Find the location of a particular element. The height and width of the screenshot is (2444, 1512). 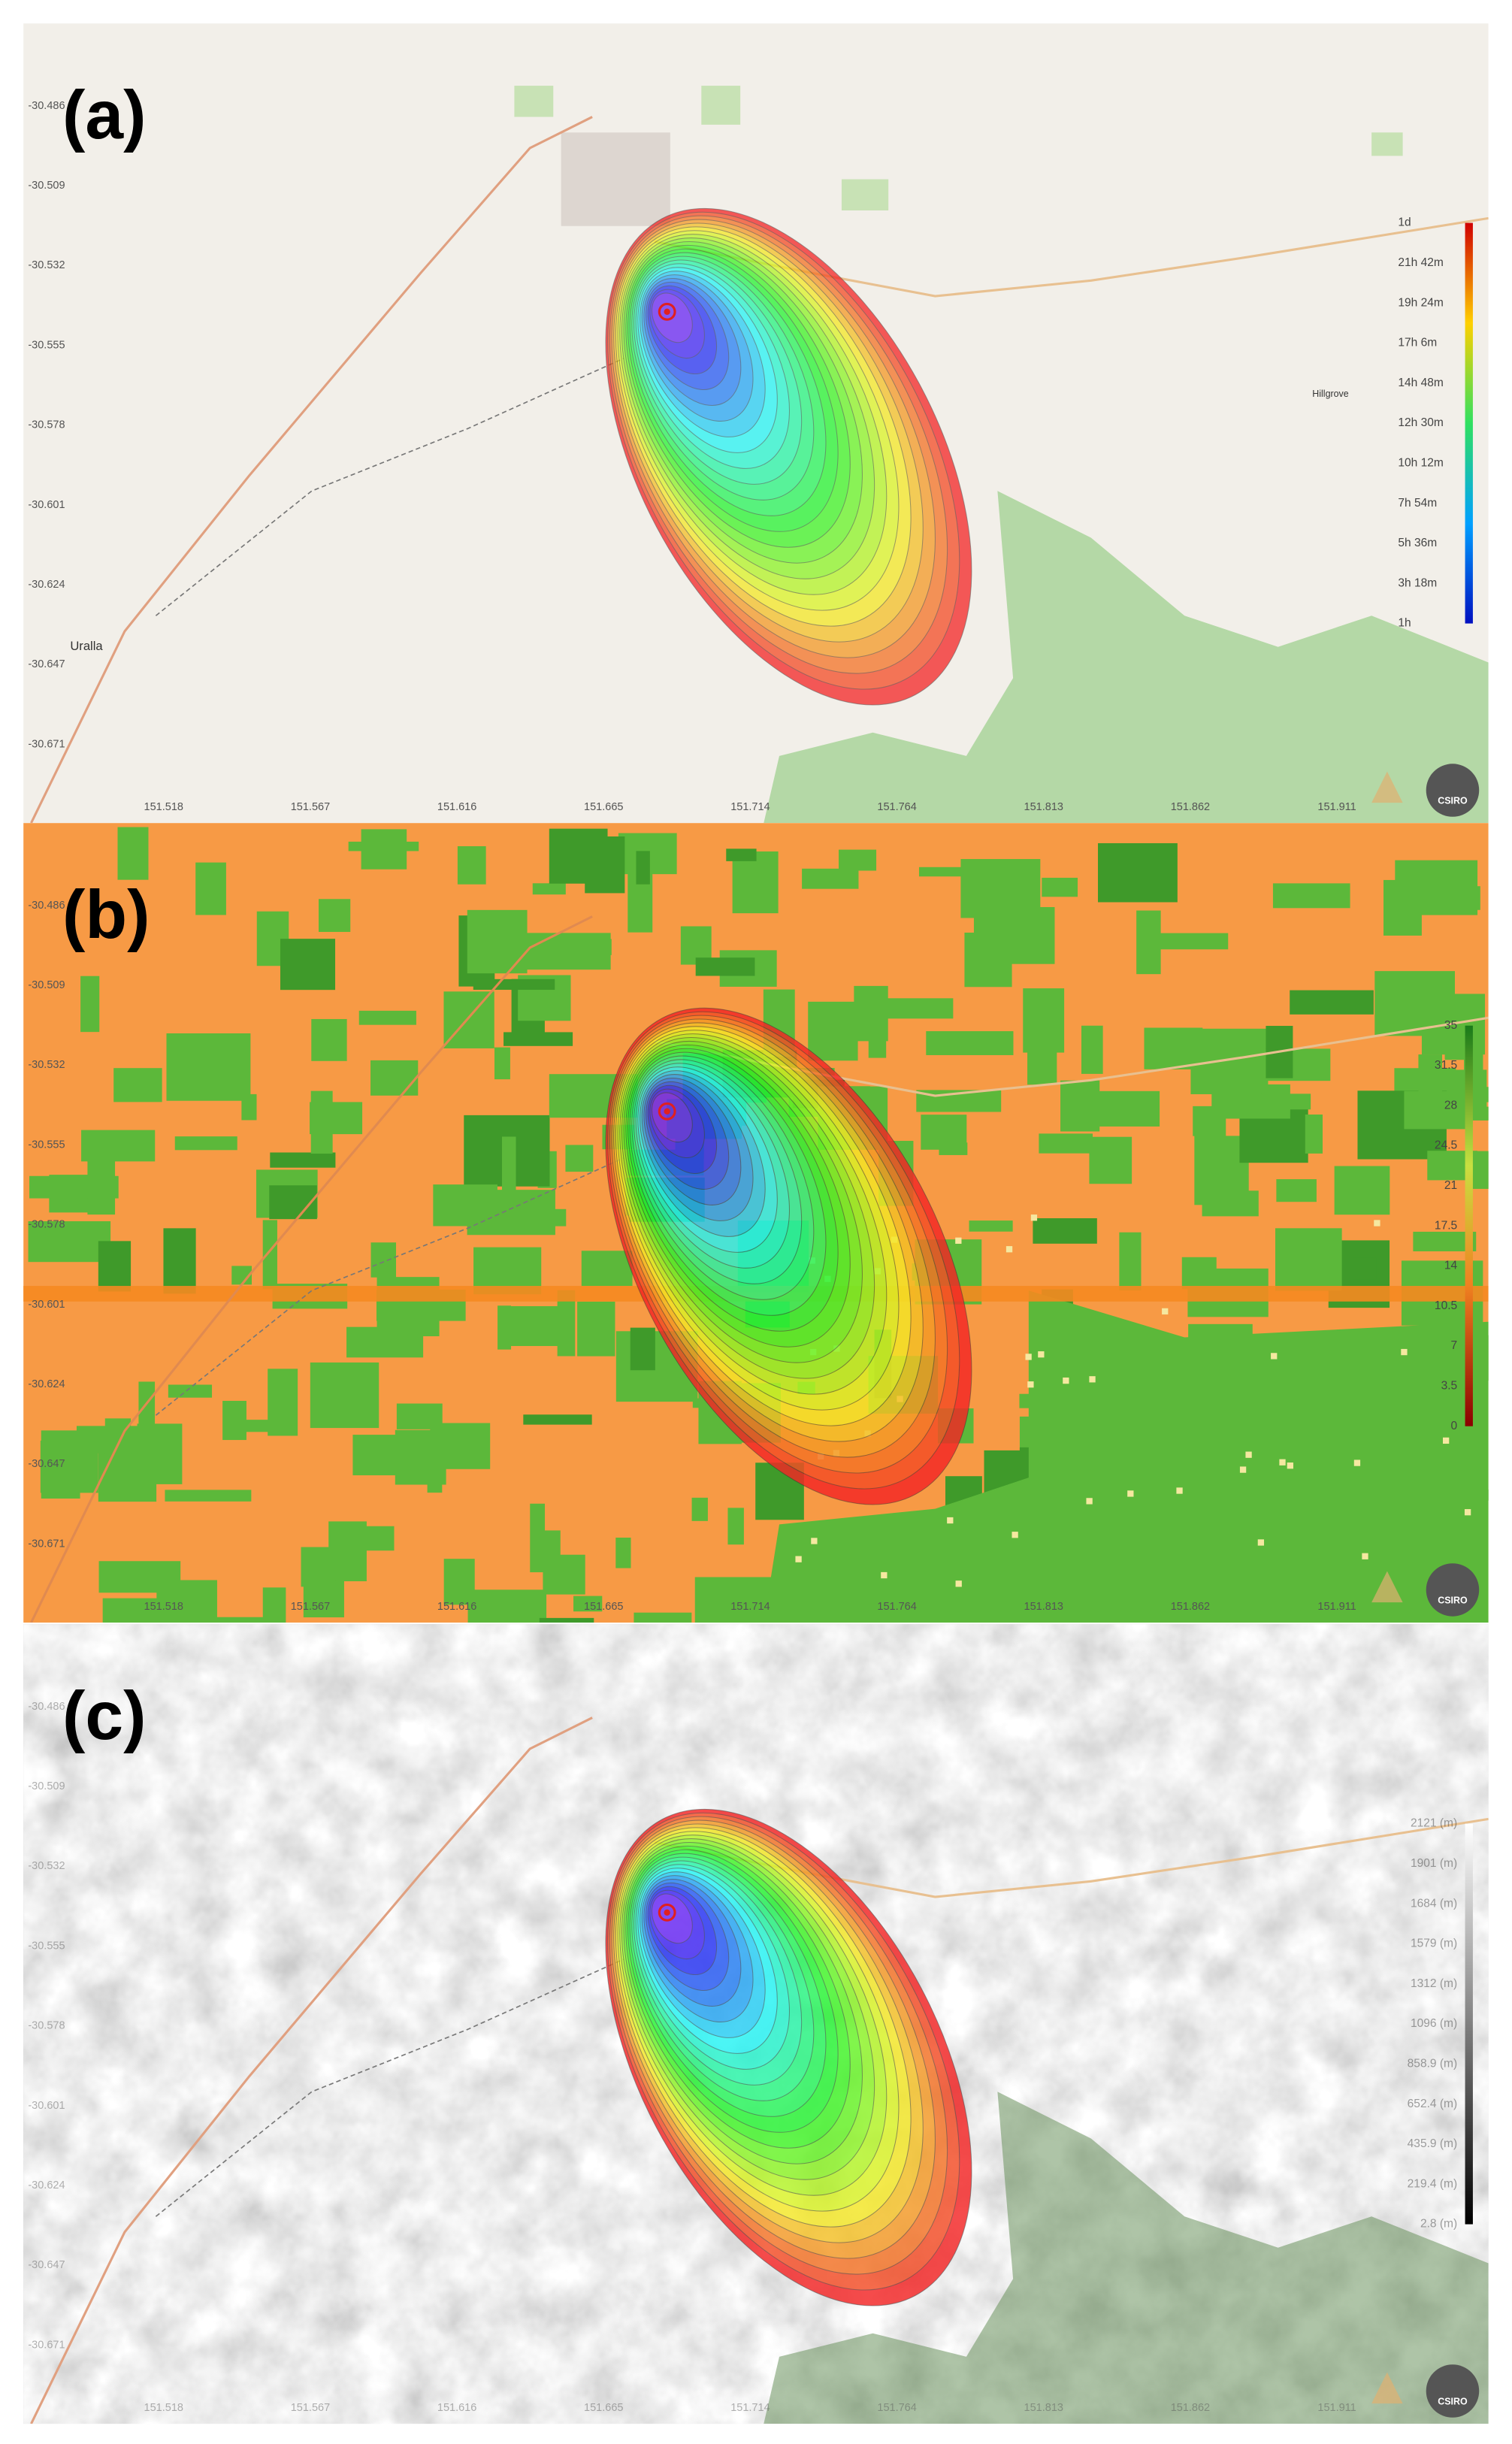

lat-label: -30.601 is located at coordinates (46, 1305).